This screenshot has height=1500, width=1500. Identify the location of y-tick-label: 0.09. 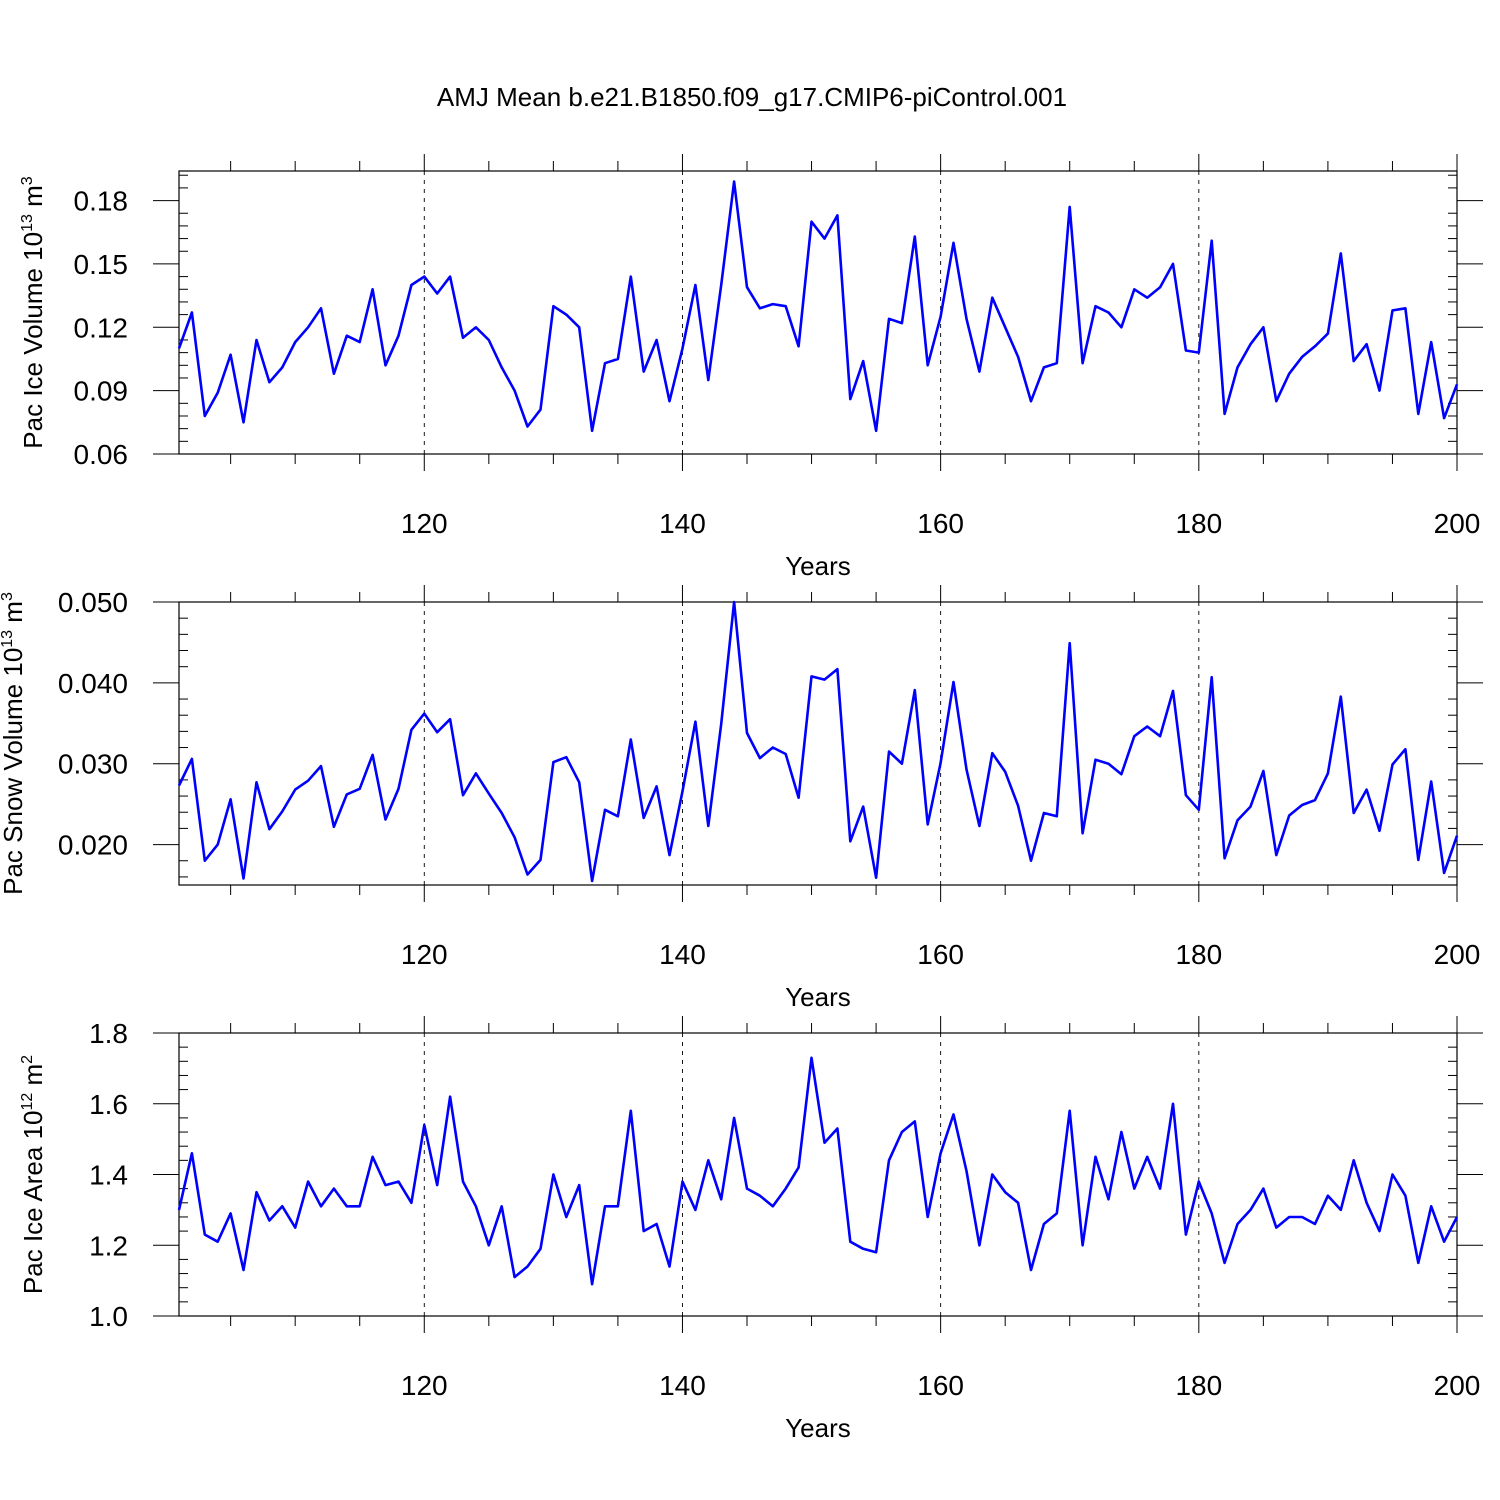
(101, 391).